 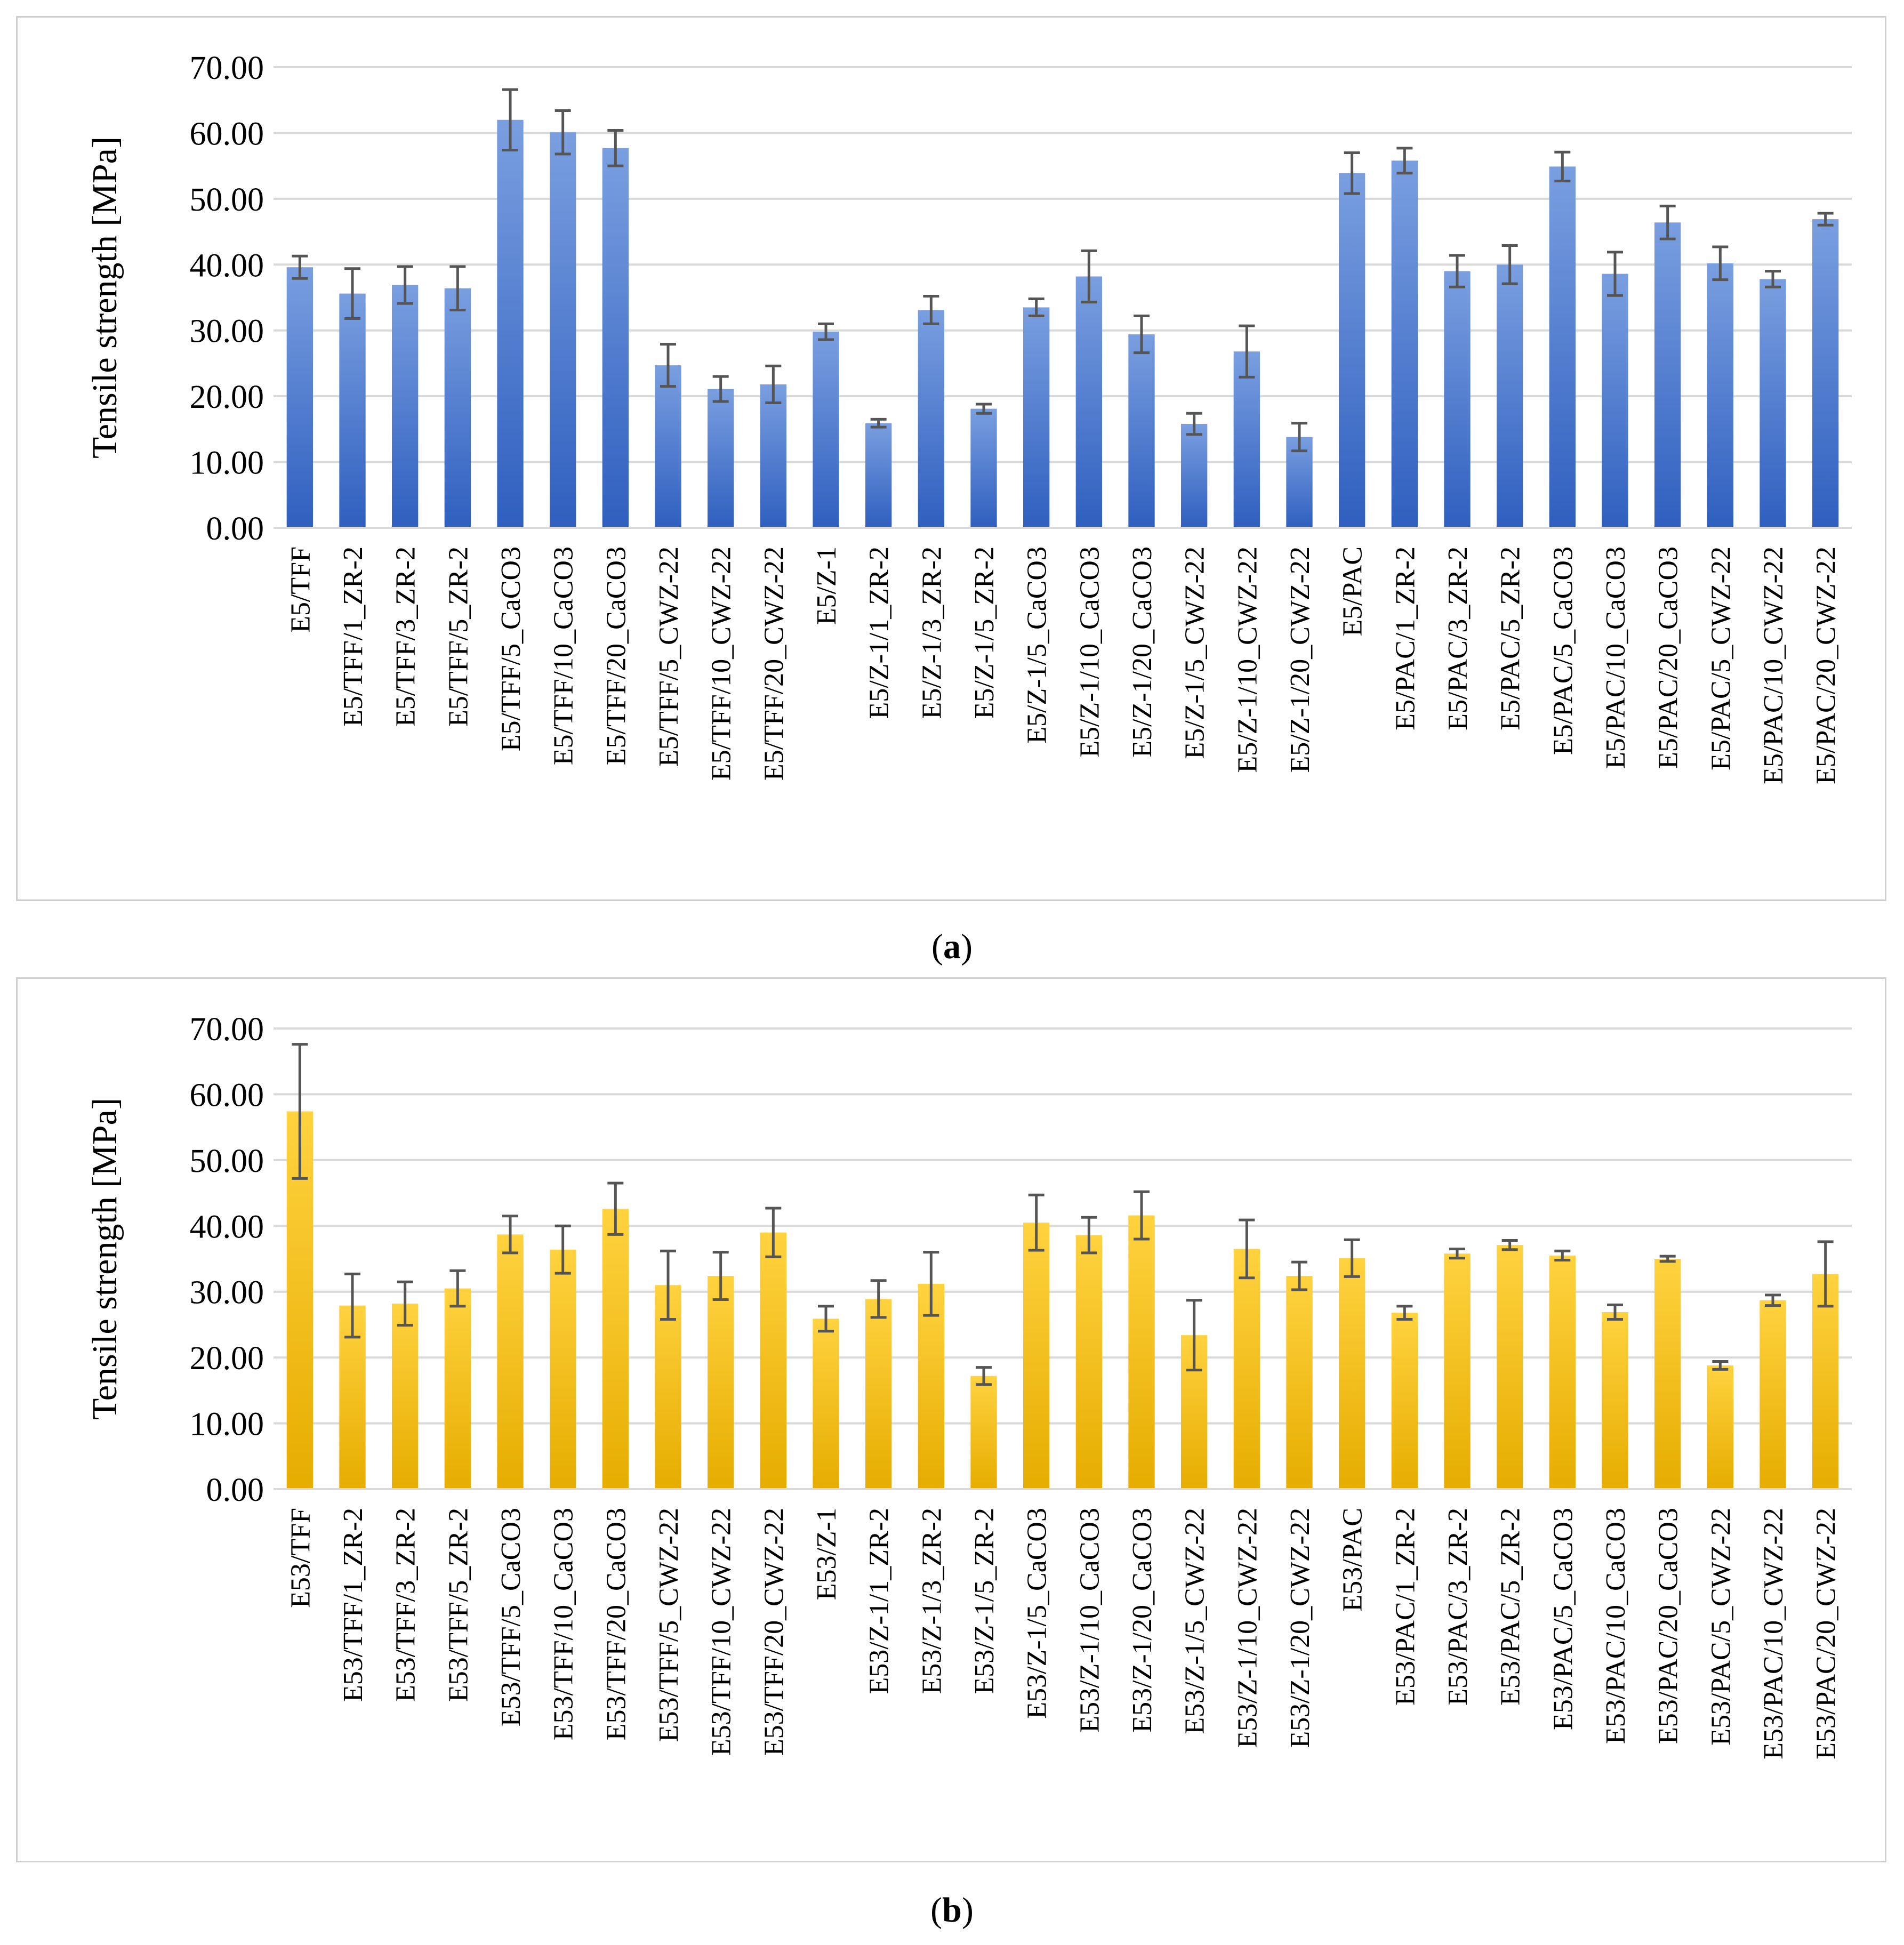 What do you see at coordinates (1247, 660) in the screenshot?
I see `x-tick-label: E5/Z-1/10_CWZ-22` at bounding box center [1247, 660].